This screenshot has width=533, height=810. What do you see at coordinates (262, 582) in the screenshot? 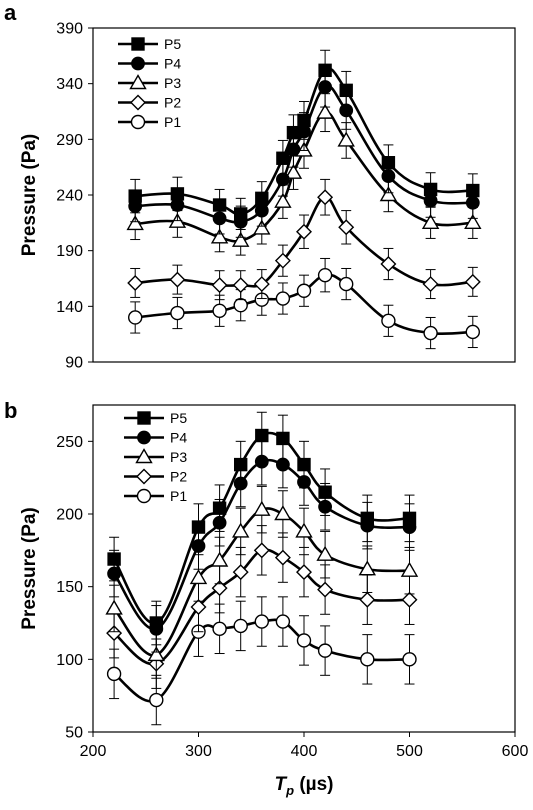
I see `series-P3` at bounding box center [262, 582].